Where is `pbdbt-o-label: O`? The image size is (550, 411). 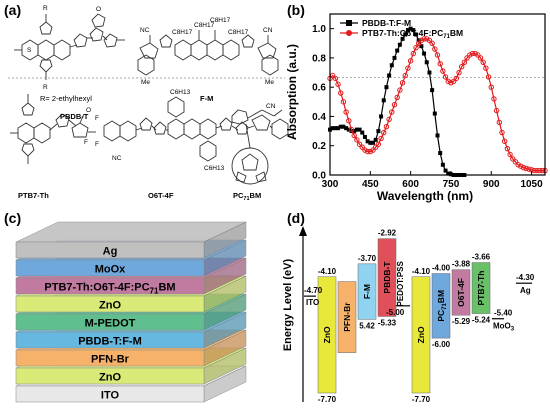
pbdbt-o-label: O is located at coordinates (98, 9).